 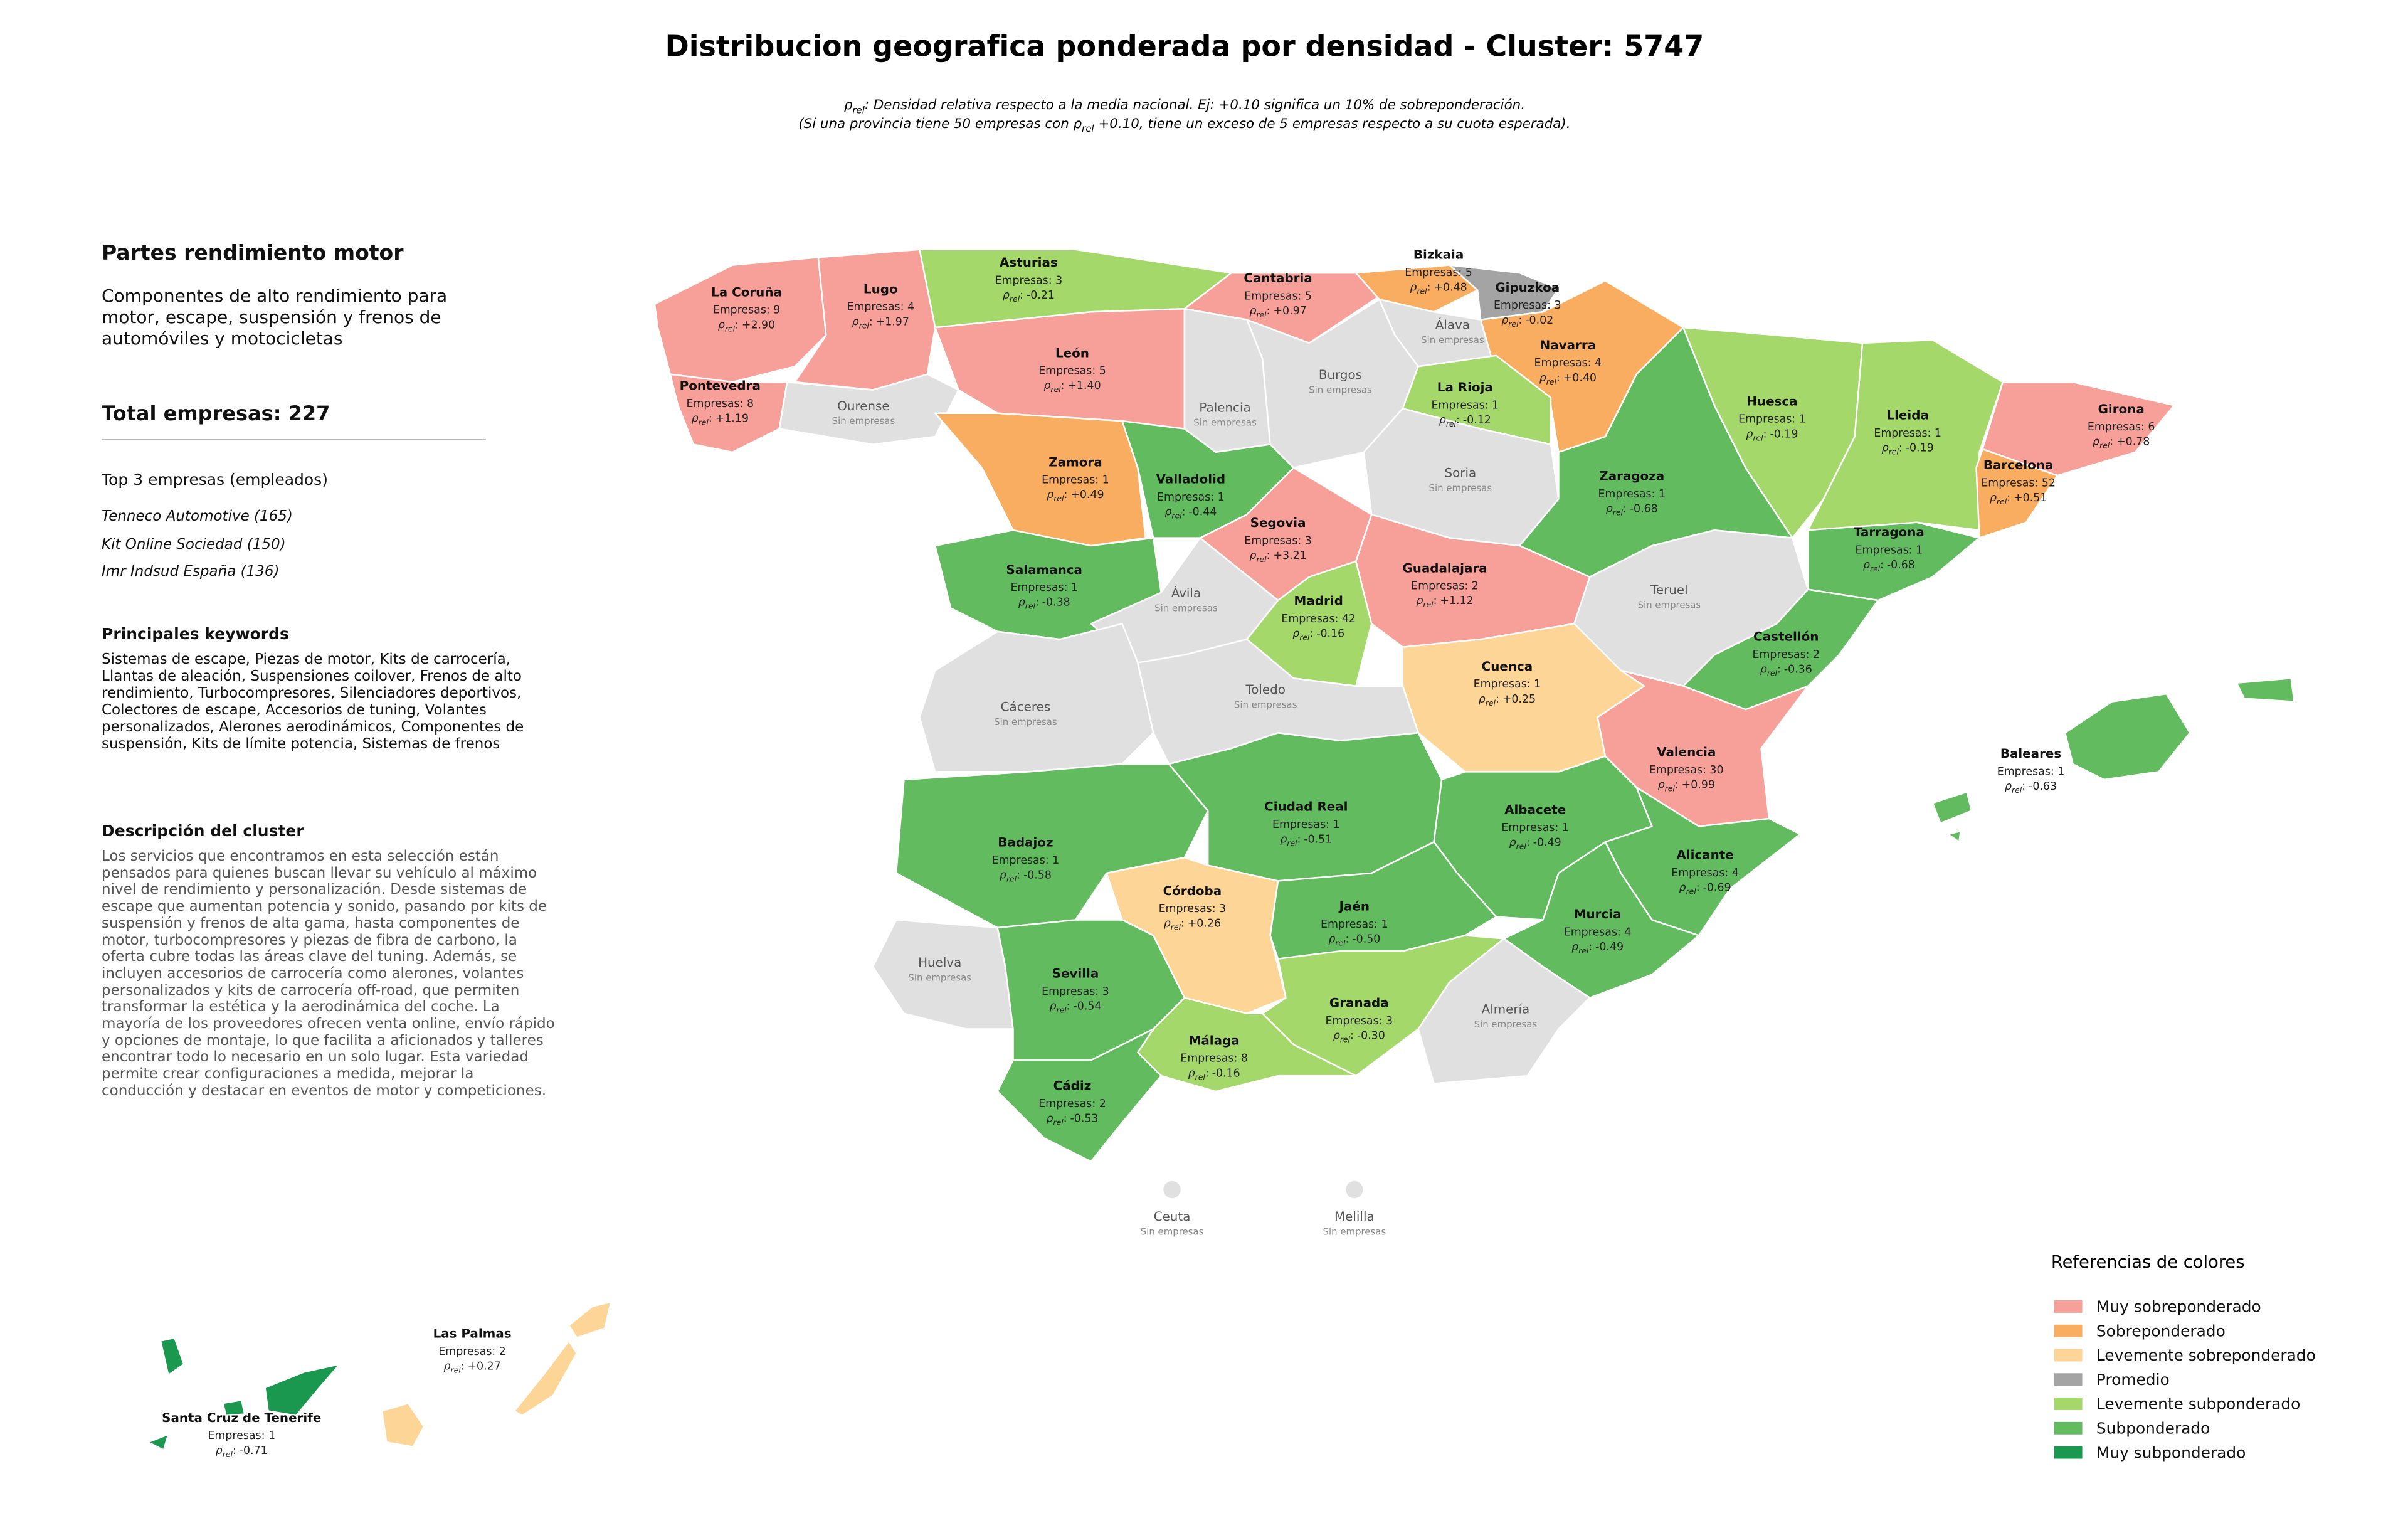 What do you see at coordinates (1717, 888) in the screenshot?
I see `density-value: -0.69` at bounding box center [1717, 888].